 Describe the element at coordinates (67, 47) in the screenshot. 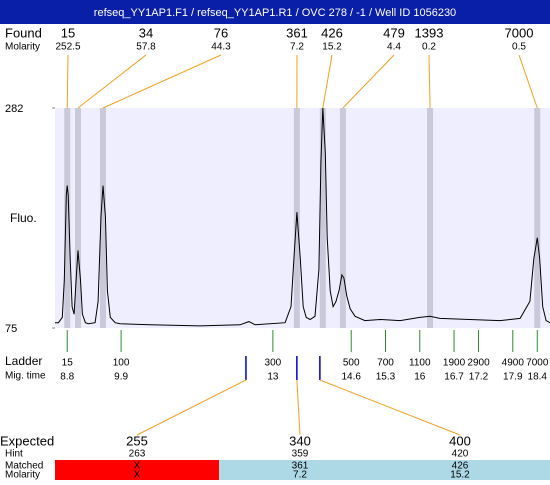

I see `found-molarity: 252.5` at that location.